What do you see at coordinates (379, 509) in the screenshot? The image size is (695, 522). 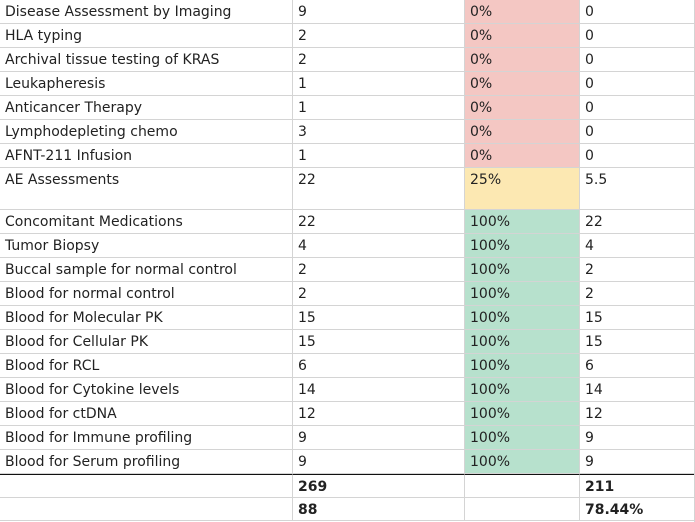 I see `total-count-cell: 88` at bounding box center [379, 509].